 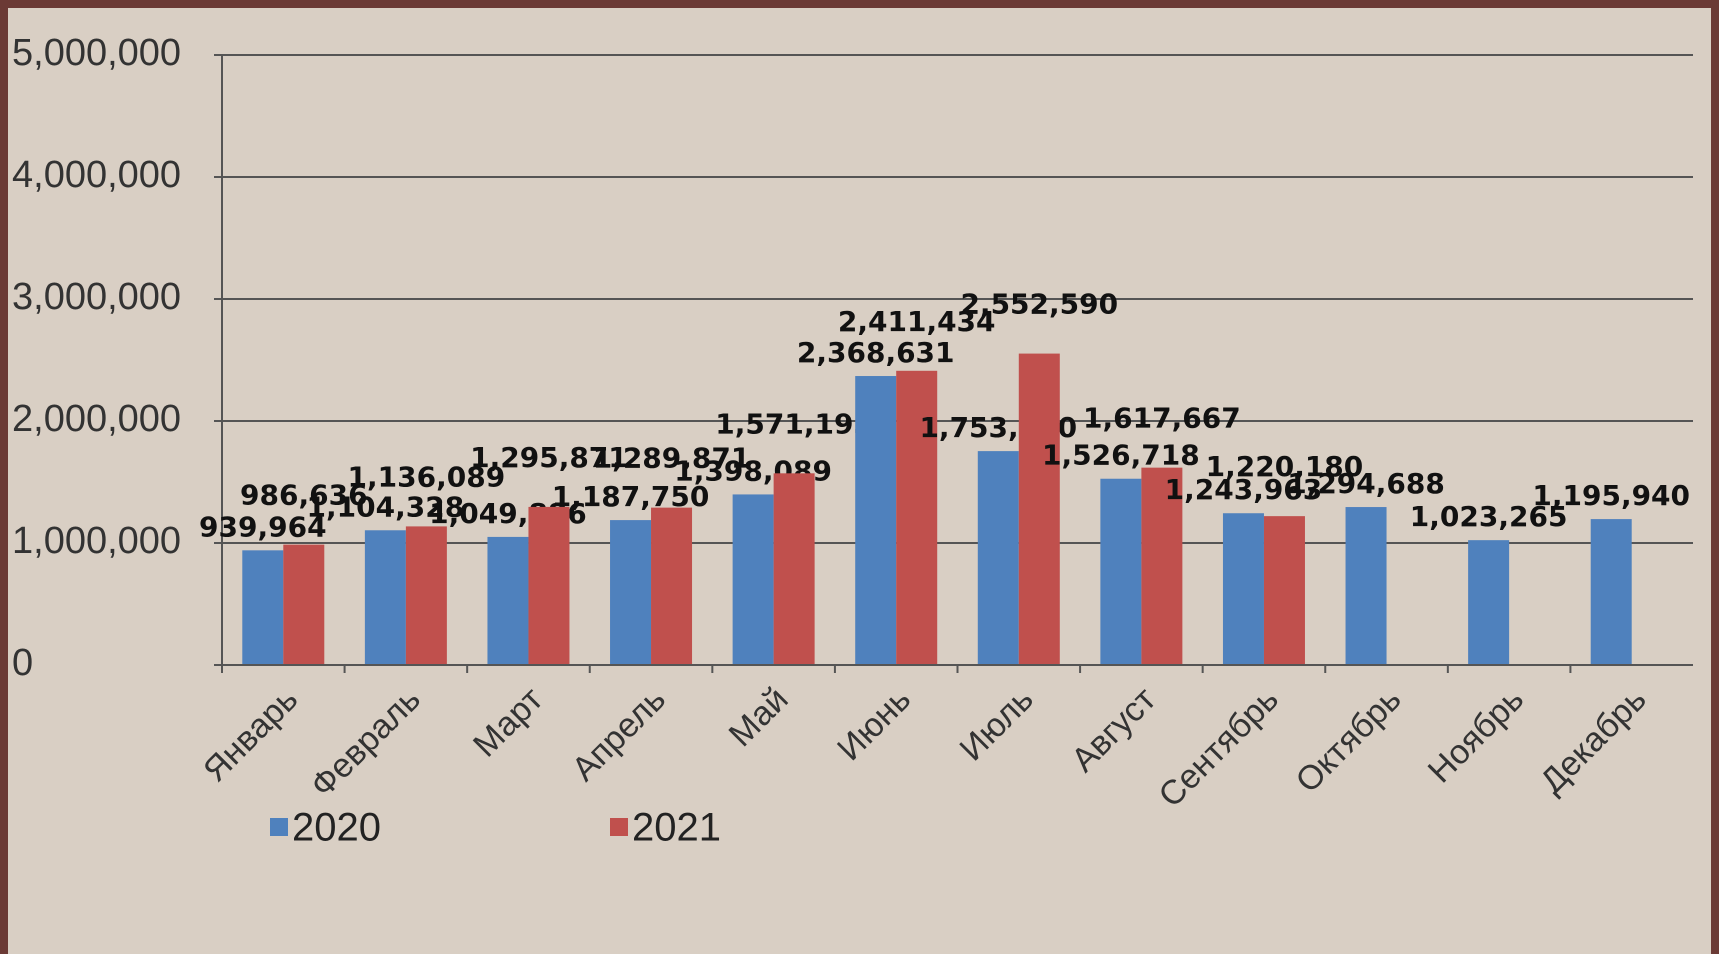 I want to click on data-label: 1,136,089, so click(x=427, y=476).